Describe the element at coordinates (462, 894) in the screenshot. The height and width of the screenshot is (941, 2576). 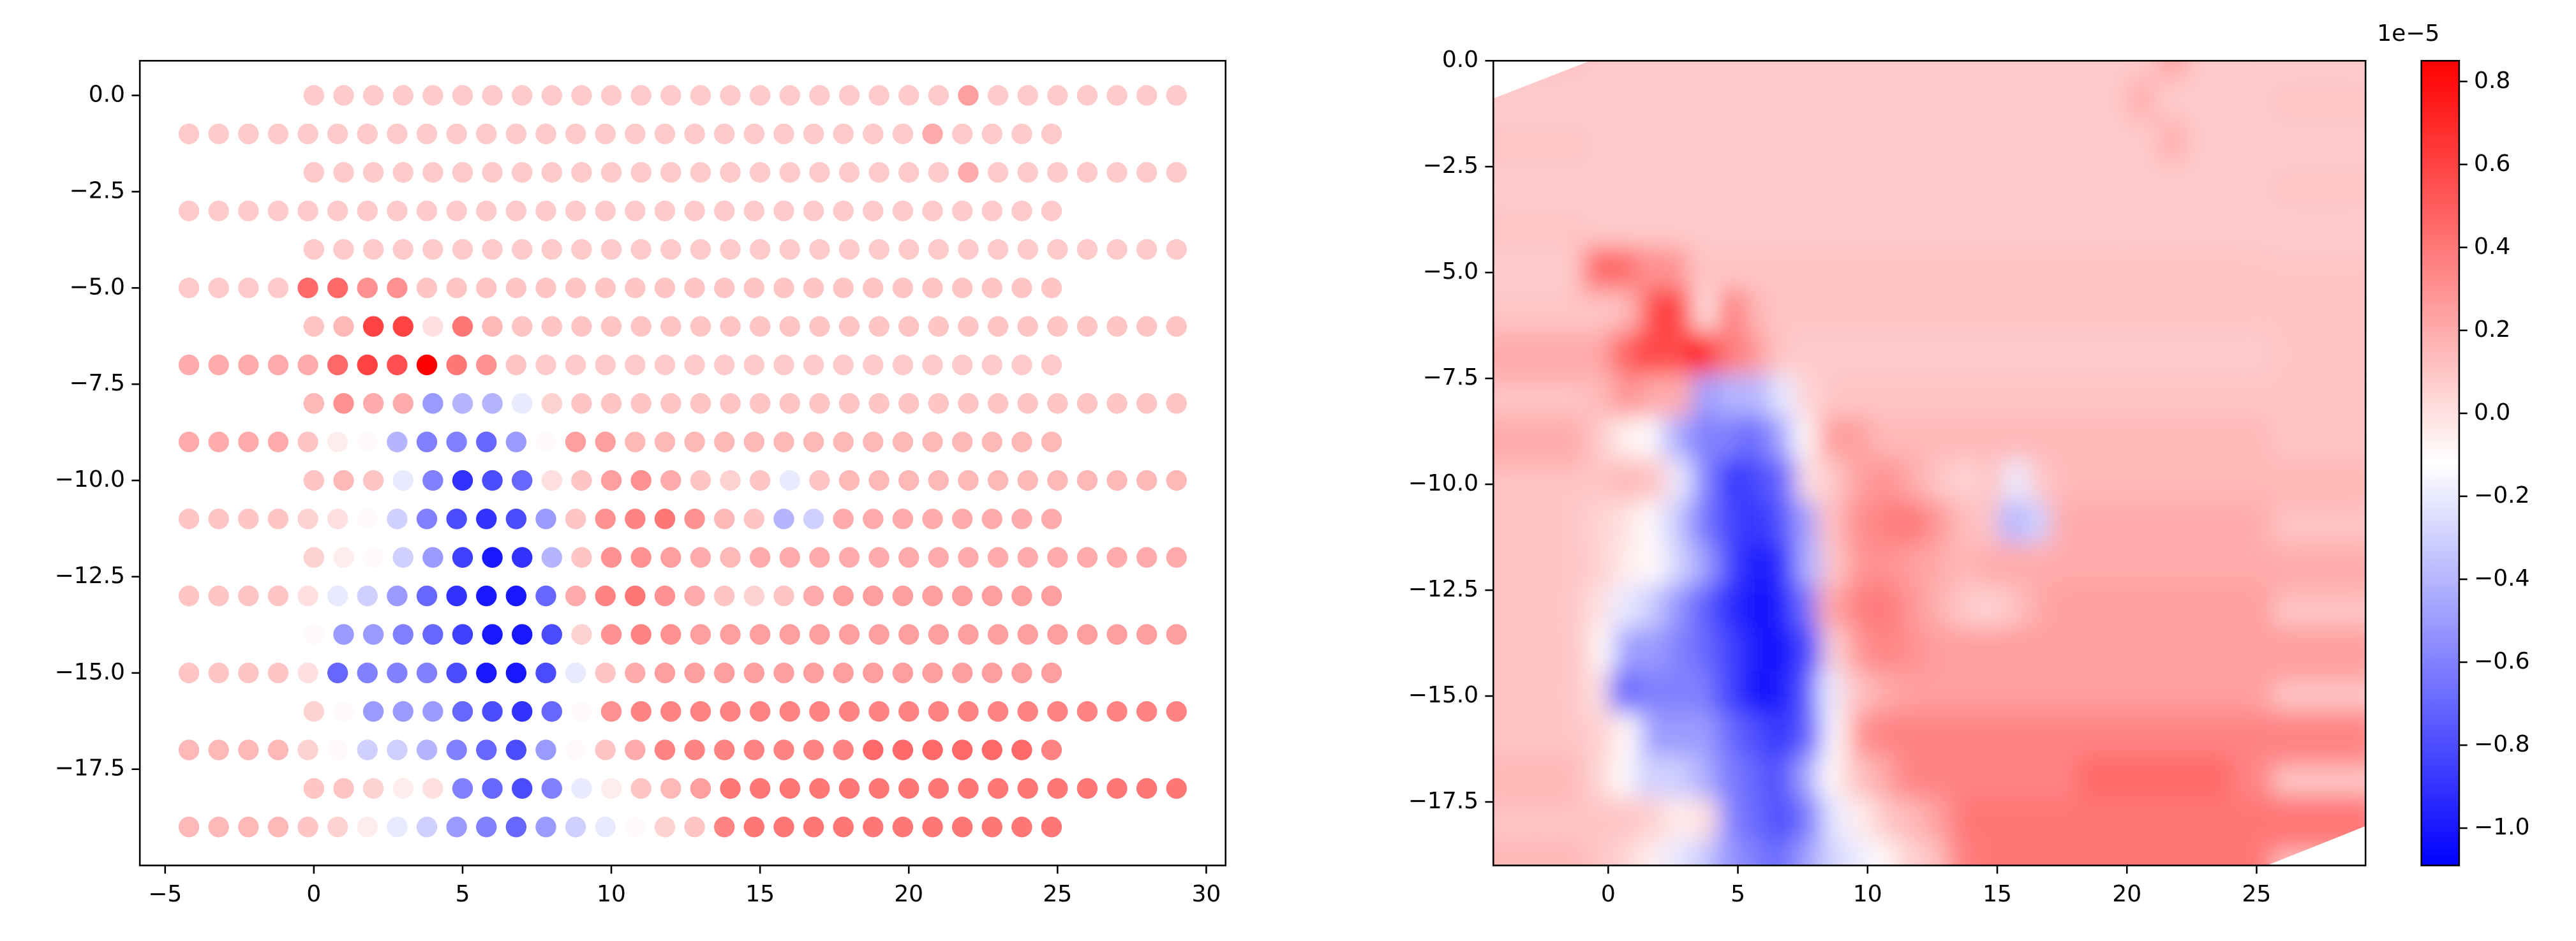
I see `x-tick-label: 5` at that location.